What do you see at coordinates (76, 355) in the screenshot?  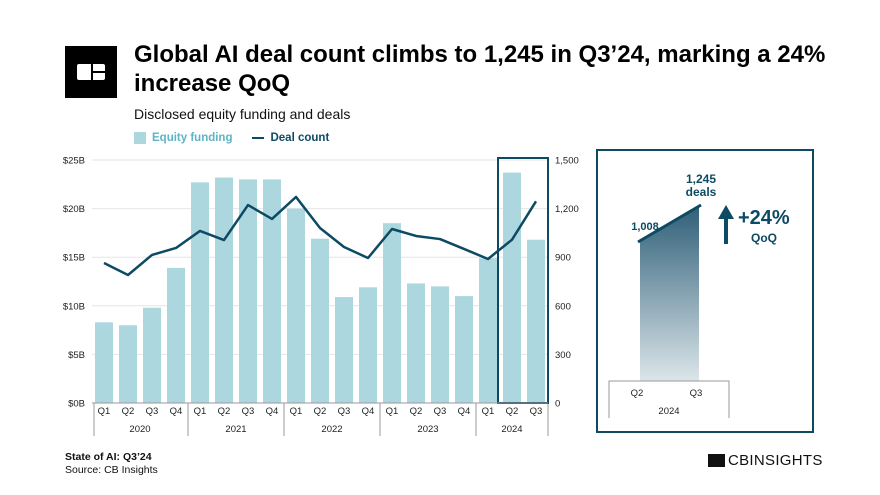 I see `left-axis-tick: $5B` at bounding box center [76, 355].